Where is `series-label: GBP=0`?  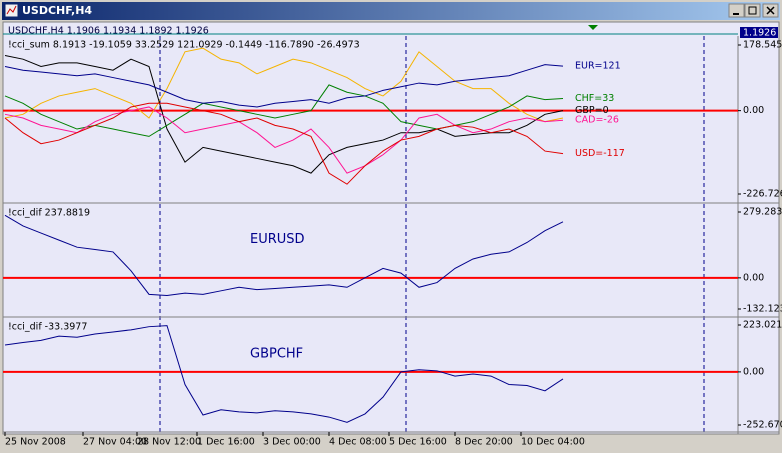
series-label: GBP=0 is located at coordinates (592, 110).